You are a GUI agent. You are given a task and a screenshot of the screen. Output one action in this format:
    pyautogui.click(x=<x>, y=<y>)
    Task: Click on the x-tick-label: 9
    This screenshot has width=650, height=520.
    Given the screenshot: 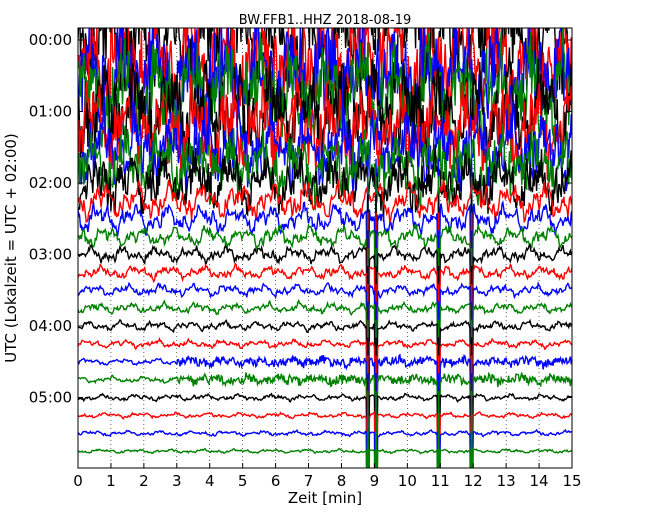 What is the action you would take?
    pyautogui.click(x=375, y=481)
    